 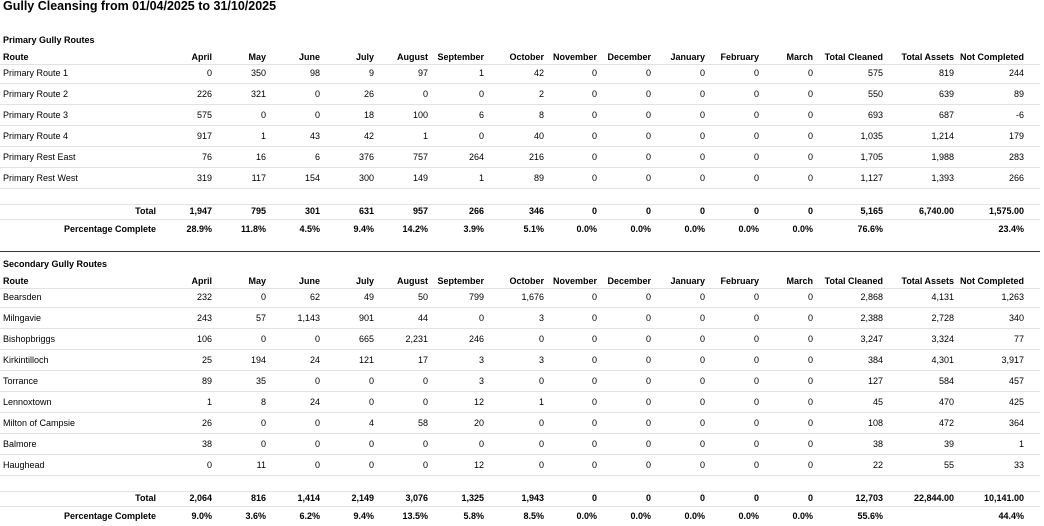 What do you see at coordinates (109, 516) in the screenshot?
I see `percentage-label: Percentage Complete` at bounding box center [109, 516].